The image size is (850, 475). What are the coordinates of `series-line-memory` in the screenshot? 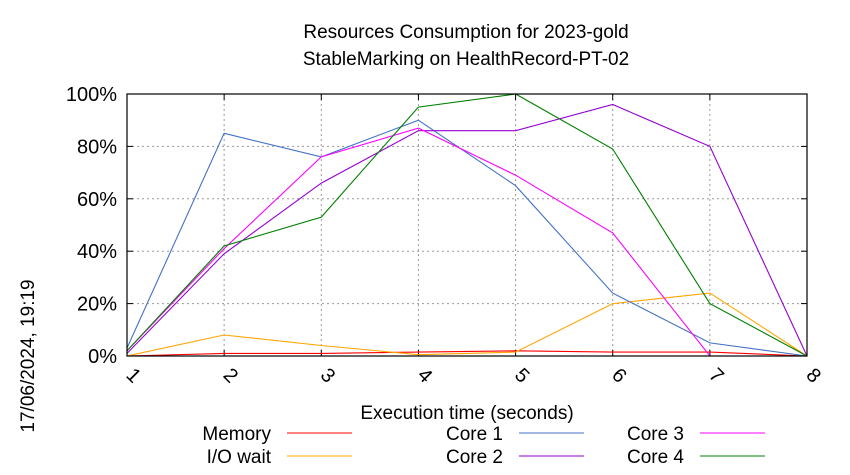 It's located at (467, 353).